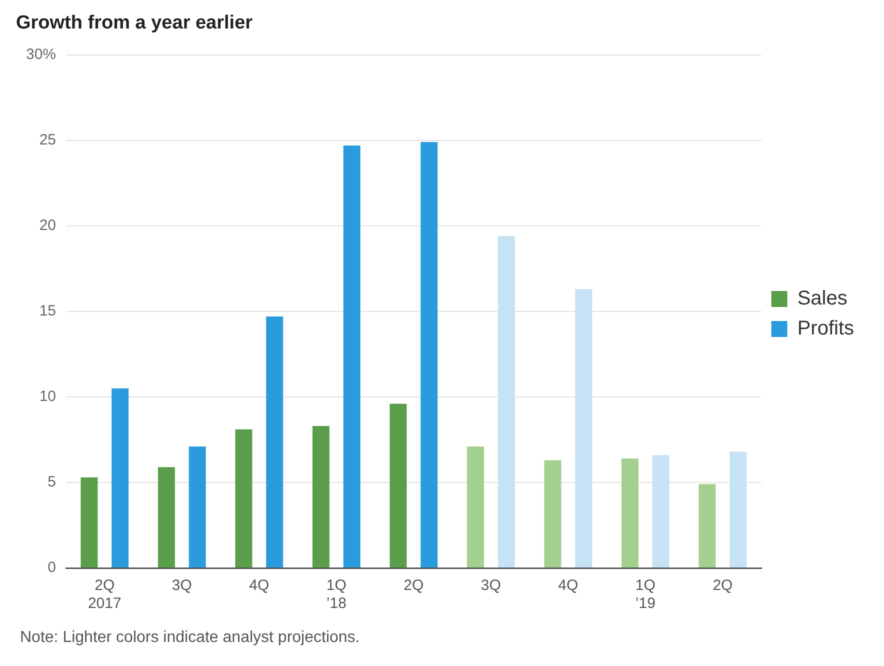  I want to click on y-tick-label: 15, so click(47, 311).